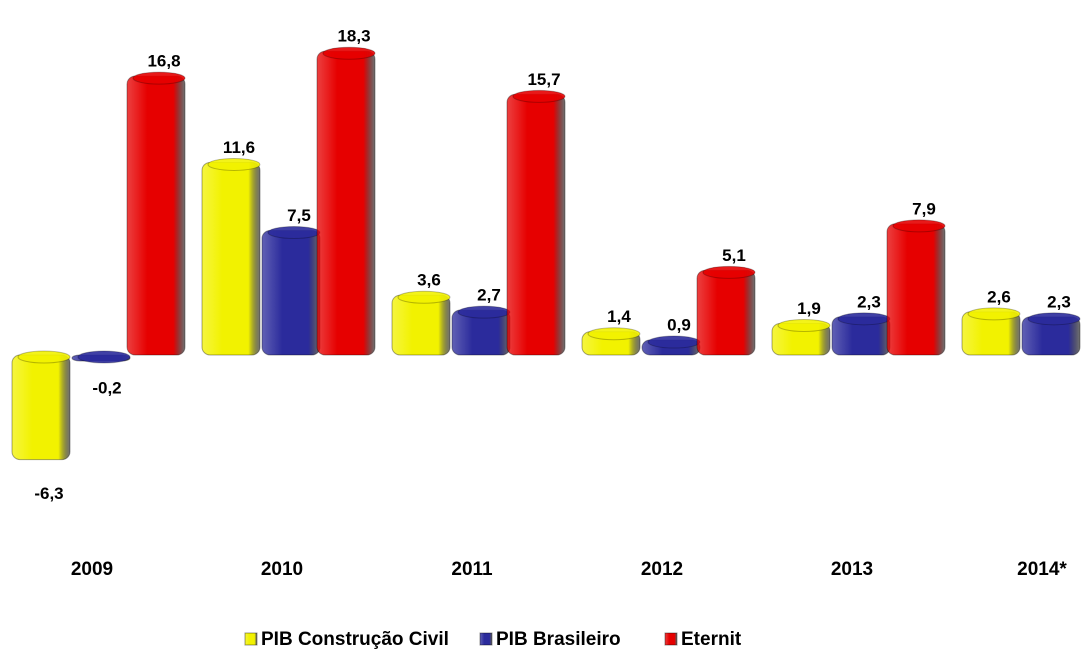  What do you see at coordinates (429, 280) in the screenshot?
I see `value-label: 3,6` at bounding box center [429, 280].